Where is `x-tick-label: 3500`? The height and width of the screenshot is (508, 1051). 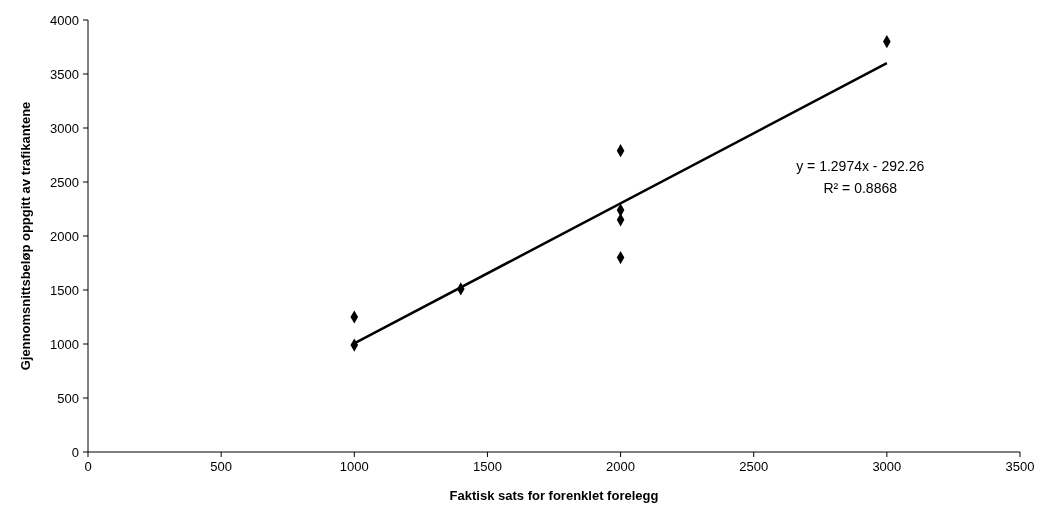
x-tick-label: 3500 is located at coordinates (1020, 466).